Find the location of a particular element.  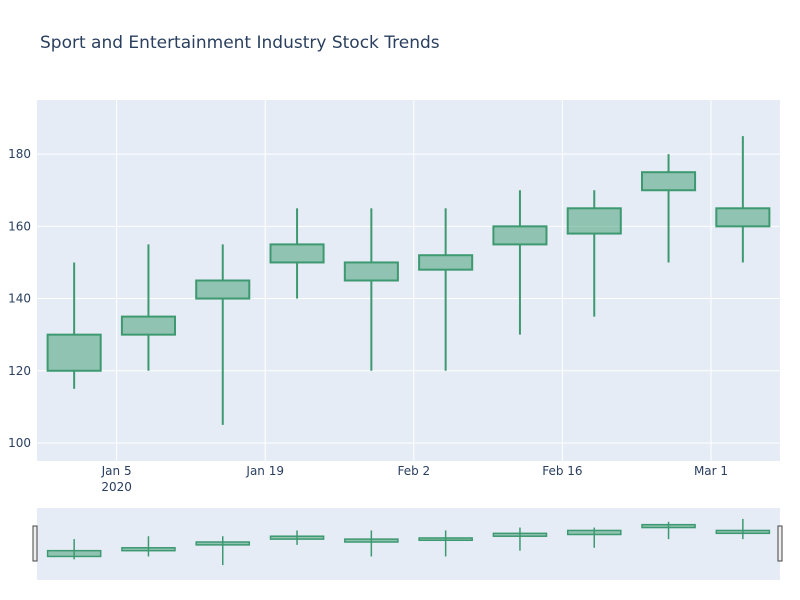

x-tick-label: Jan 19 is located at coordinates (264, 471).